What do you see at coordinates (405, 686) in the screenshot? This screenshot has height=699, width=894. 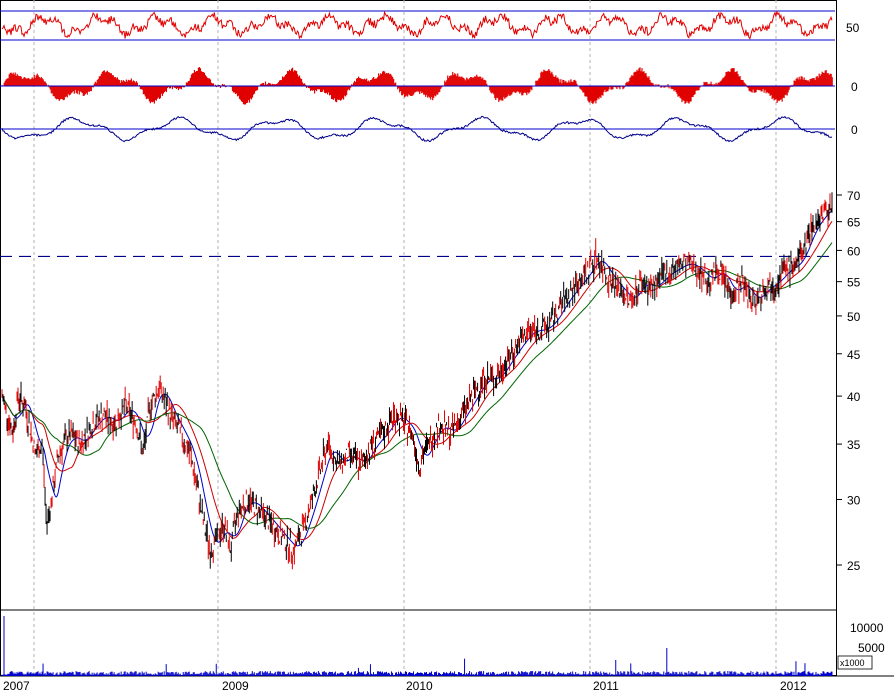 I see `time-axis: 2007 2009 2010 2011 2012` at bounding box center [405, 686].